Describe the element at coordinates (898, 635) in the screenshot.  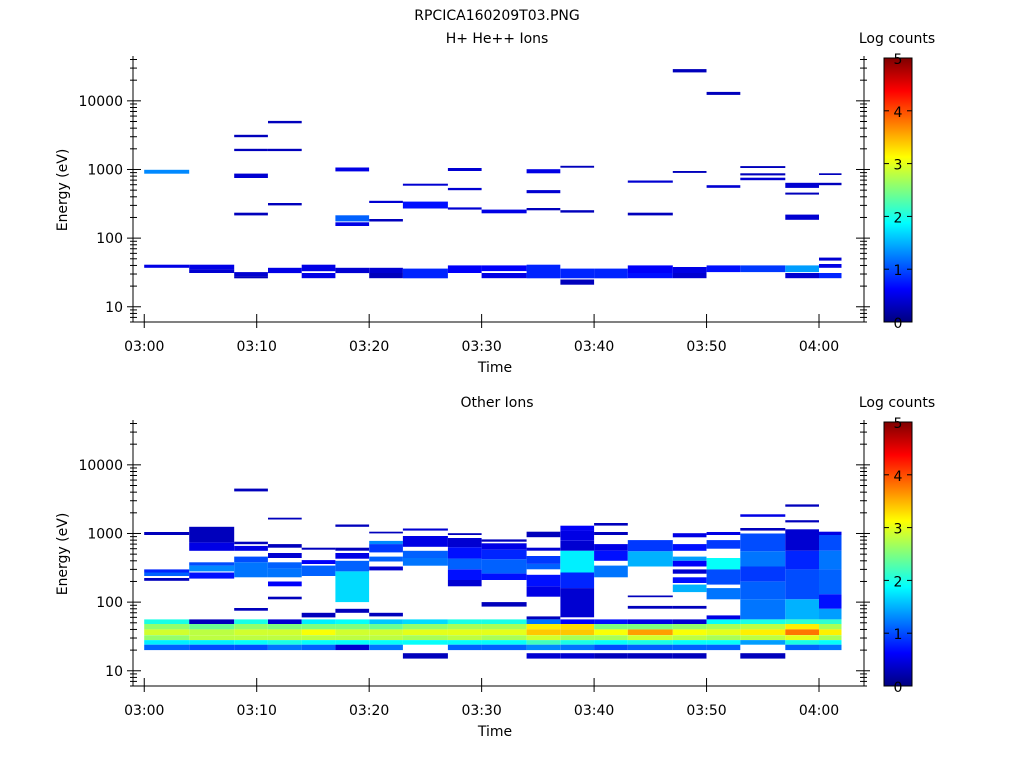
I see `colorbar-tick-label: 1` at that location.